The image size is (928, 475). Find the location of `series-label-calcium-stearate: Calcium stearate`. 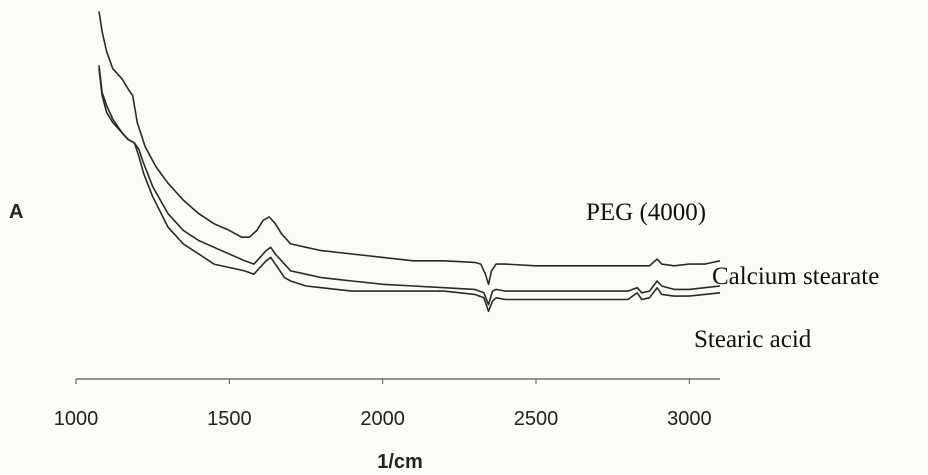

series-label-calcium-stearate: Calcium stearate is located at coordinates (795, 276).